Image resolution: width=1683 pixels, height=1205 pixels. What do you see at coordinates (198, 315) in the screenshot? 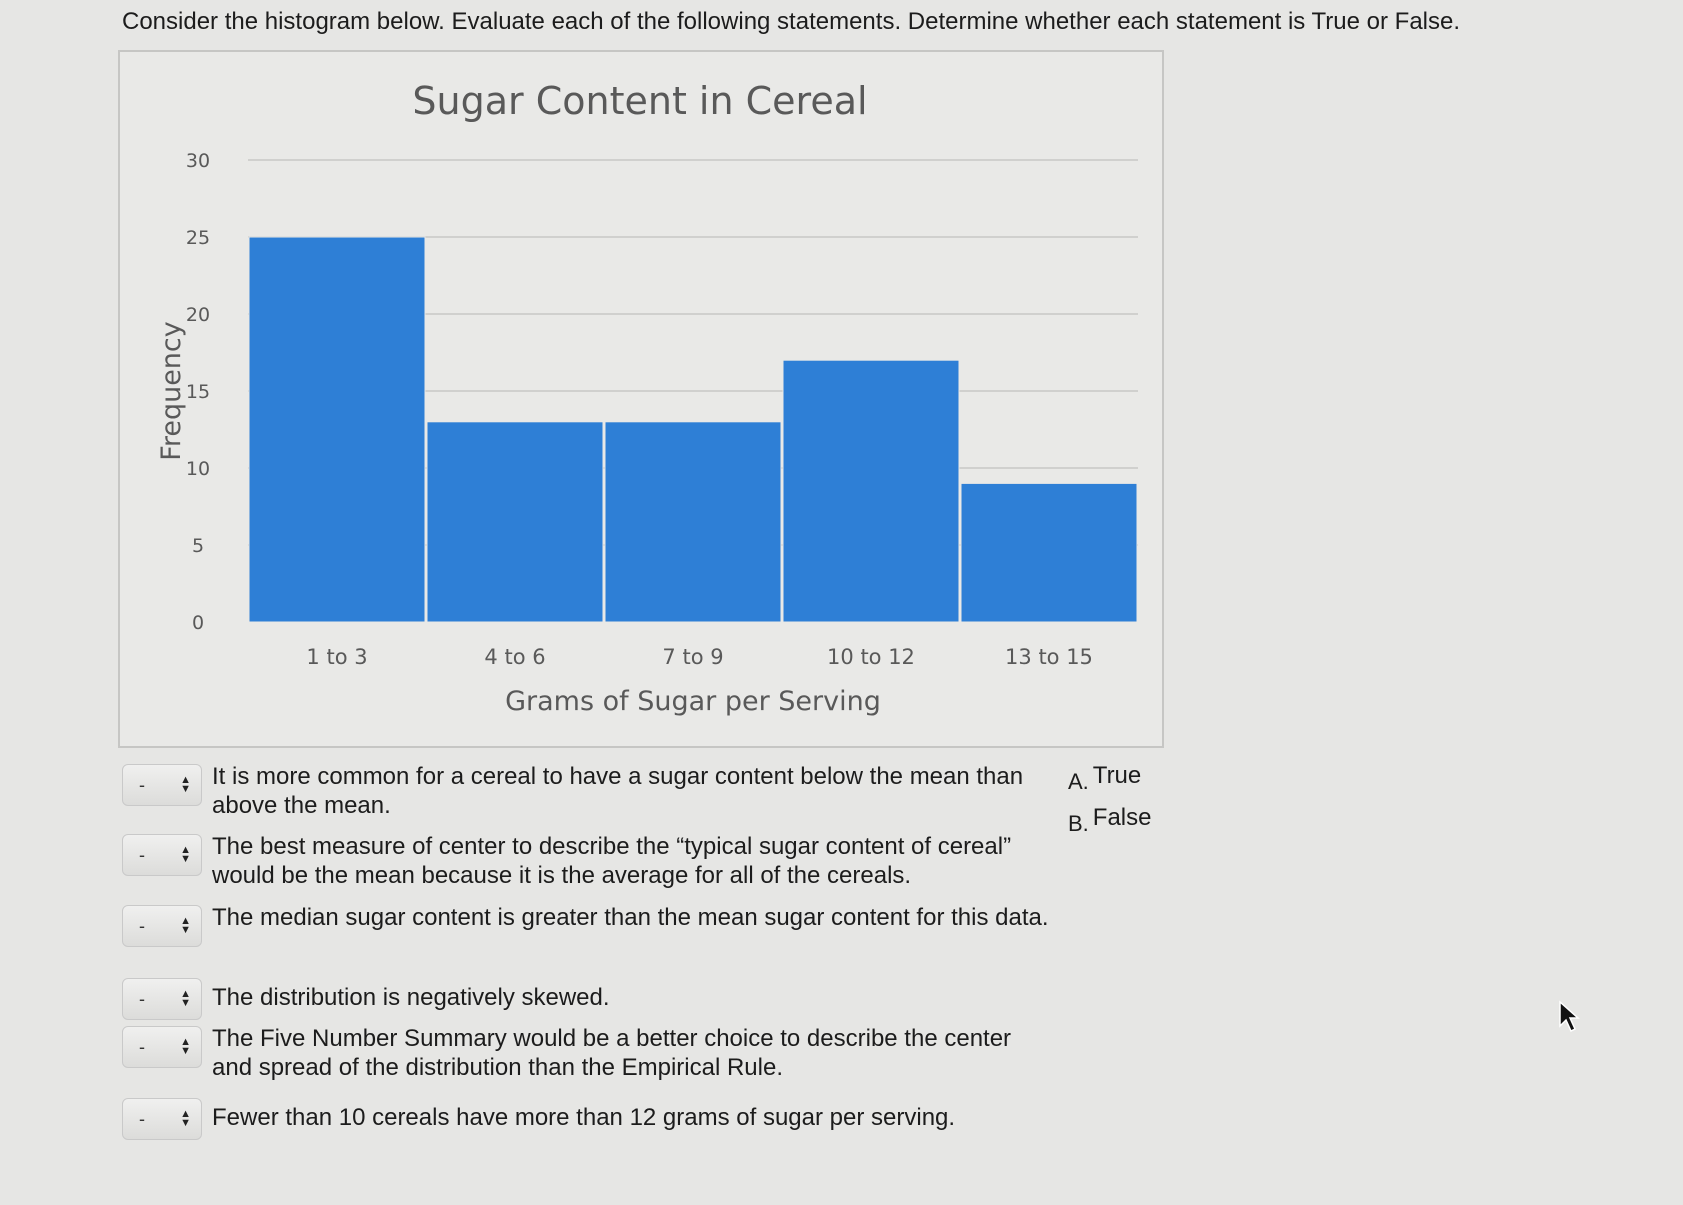
I see `y-tick-label: 20` at bounding box center [198, 315].